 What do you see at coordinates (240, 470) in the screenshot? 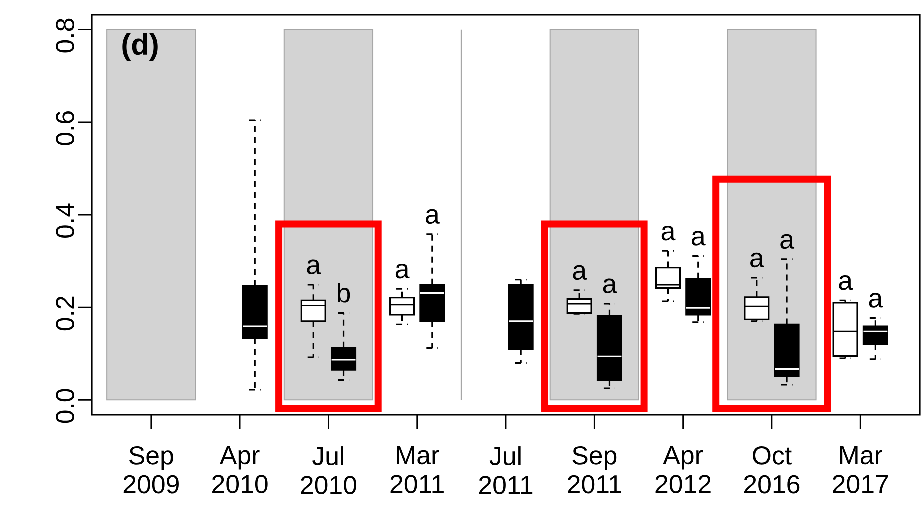
I see `x-tick-label: Apr 2010` at bounding box center [240, 470].